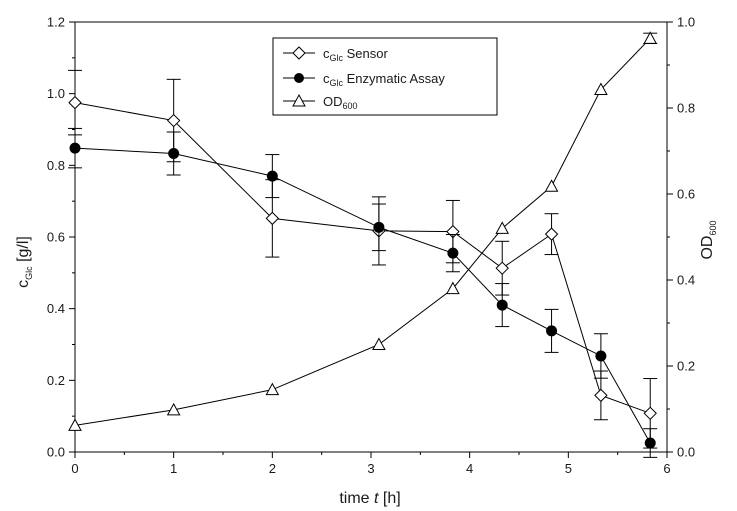 The width and height of the screenshot is (737, 511). Describe the element at coordinates (355, 54) in the screenshot. I see `svg-text: cGlc Sensor` at that location.